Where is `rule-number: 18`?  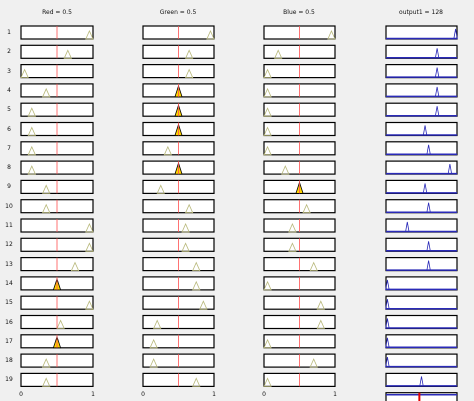 rule-number: 18 is located at coordinates (9, 361).